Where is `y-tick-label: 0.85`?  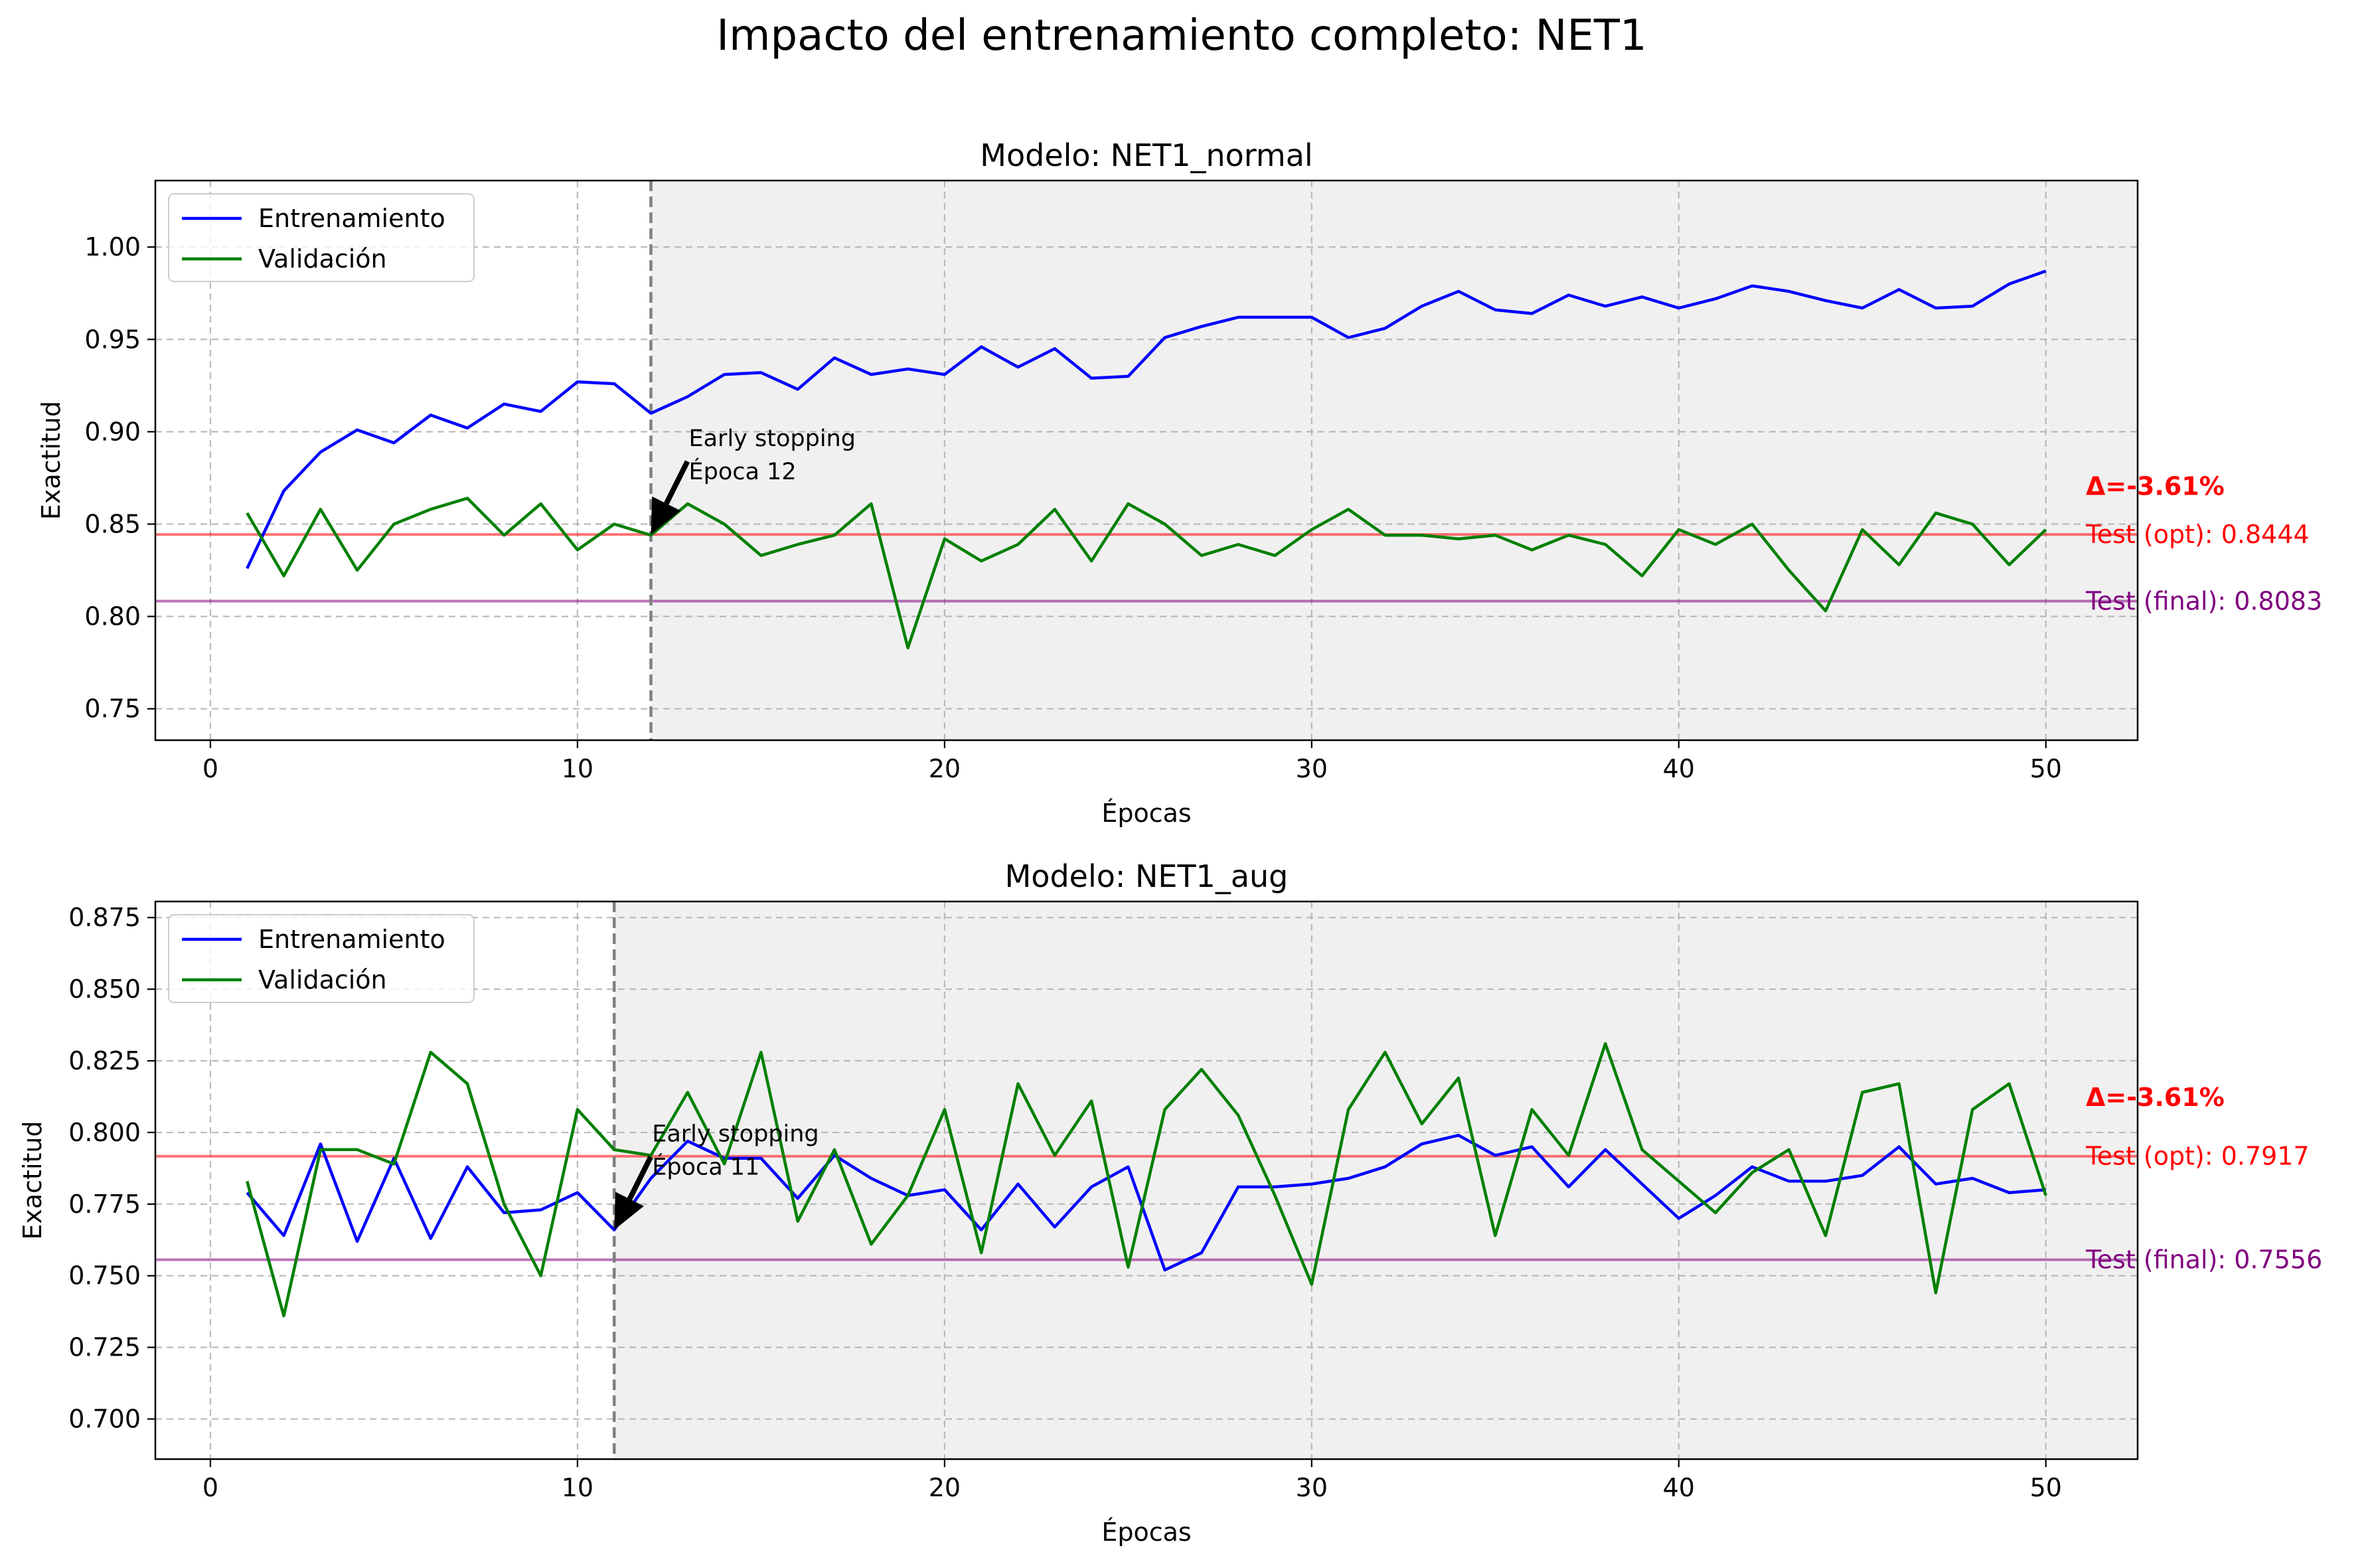
y-tick-label: 0.85 is located at coordinates (112, 524).